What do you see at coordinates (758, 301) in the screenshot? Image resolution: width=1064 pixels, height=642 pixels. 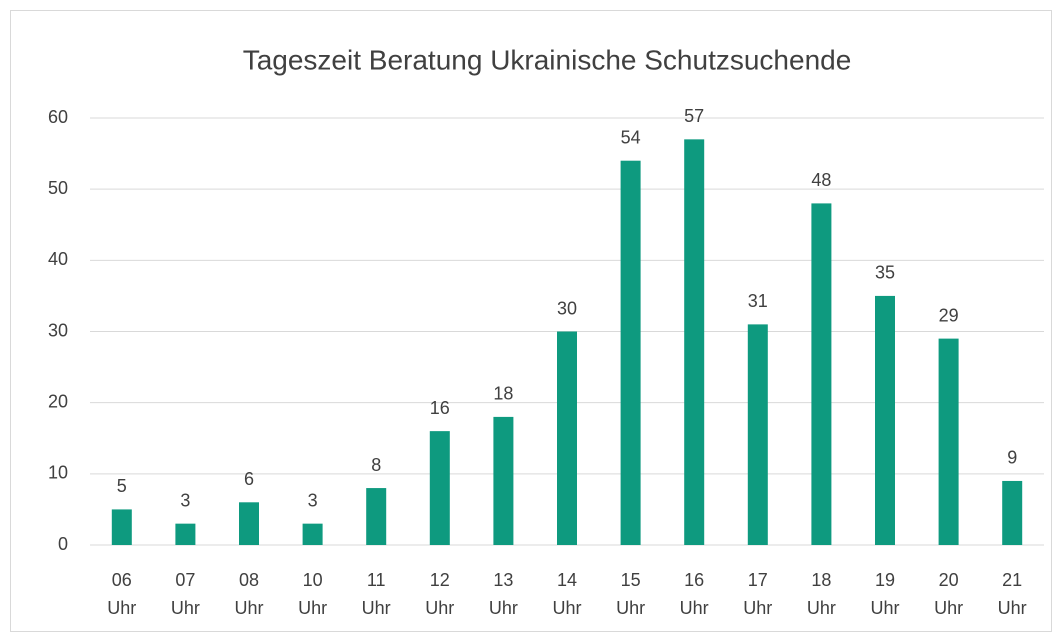 I see `value-label: 31` at bounding box center [758, 301].